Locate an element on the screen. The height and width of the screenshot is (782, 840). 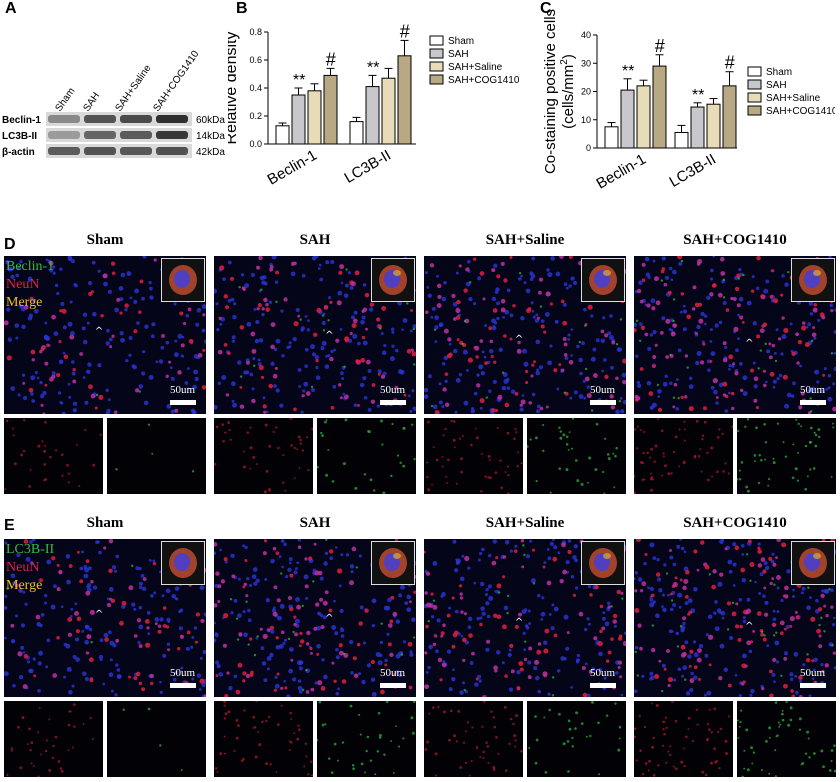
channel-background is located at coordinates (683, 739).